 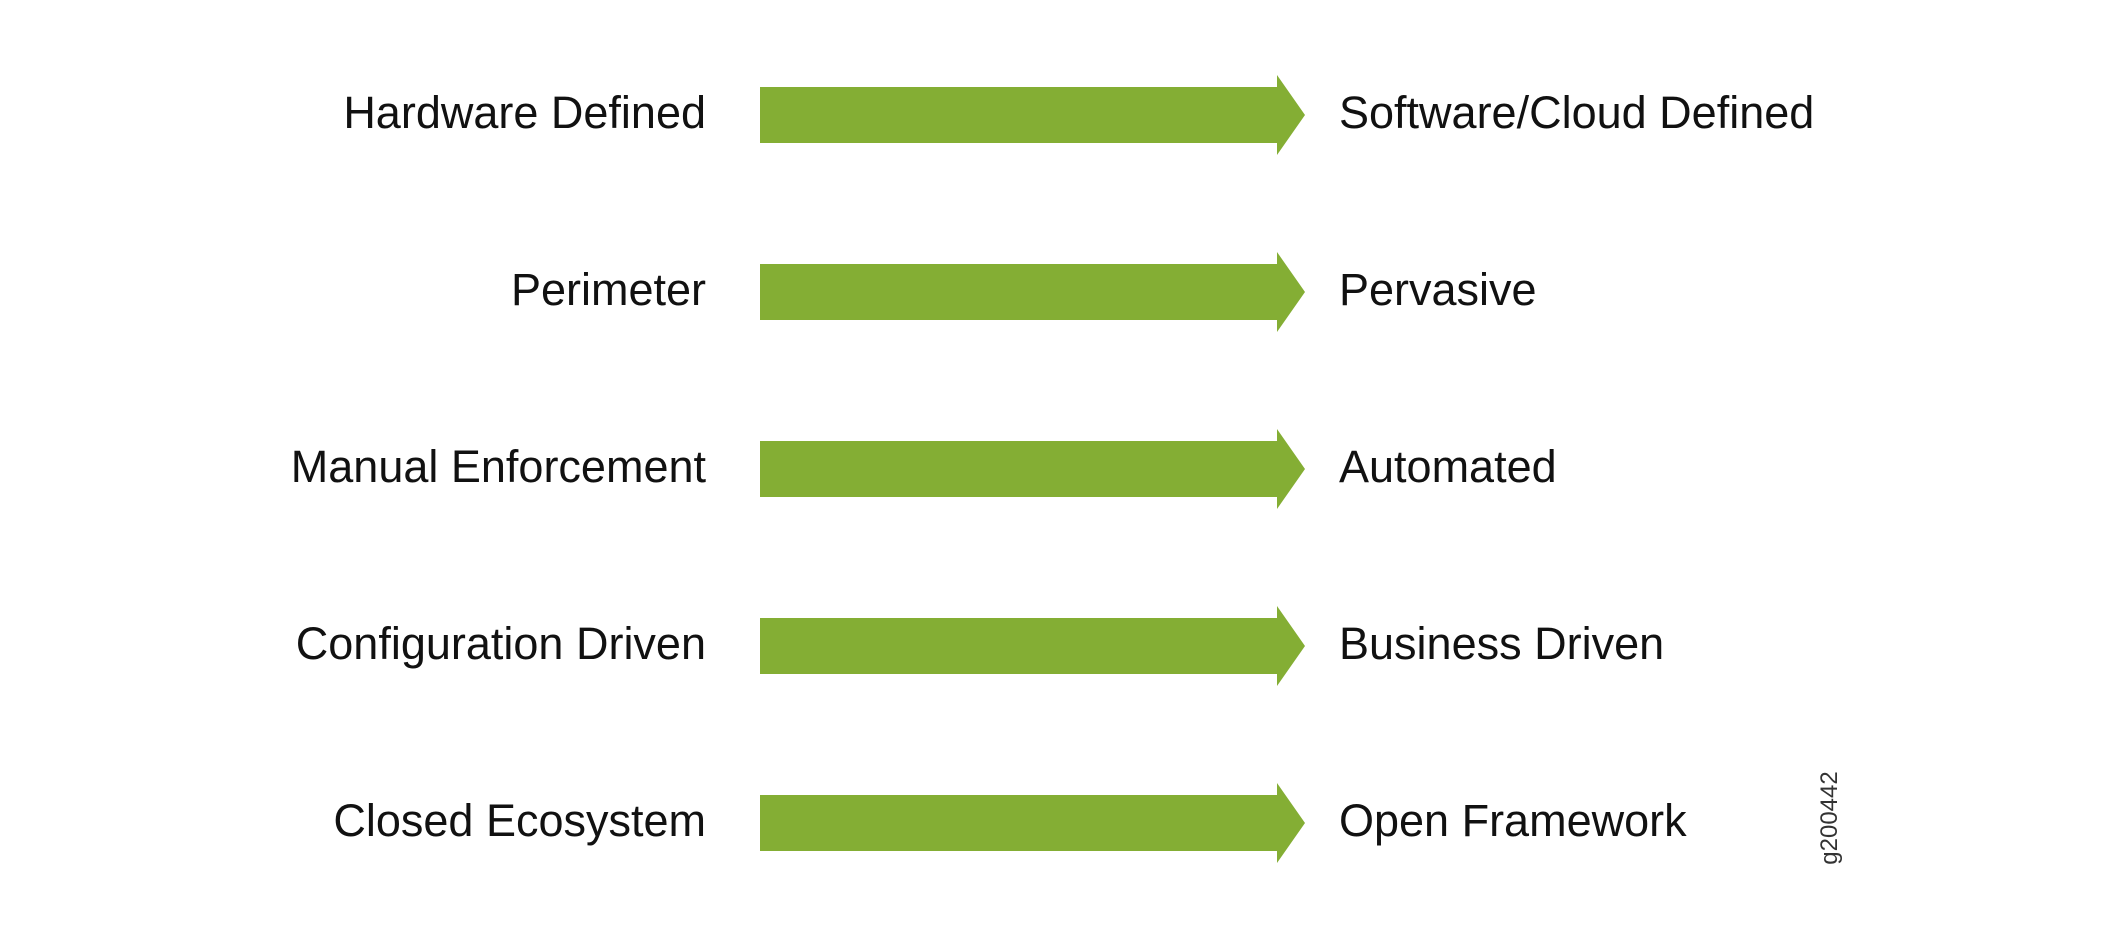 I want to click on transition-row-hardware: Hardware Defined Software/Cloud Defined, so click(x=1050, y=113).